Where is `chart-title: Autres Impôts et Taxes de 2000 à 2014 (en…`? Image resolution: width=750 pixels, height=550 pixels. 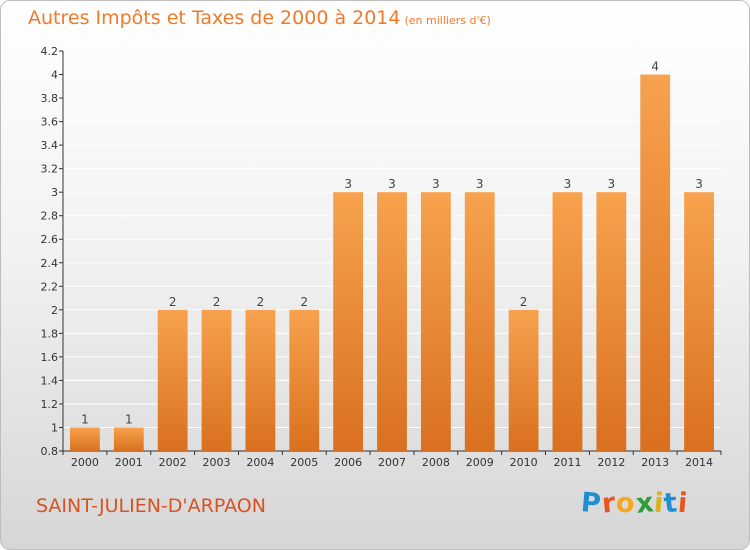 chart-title: Autres Impôts et Taxes de 2000 à 2014 (en… is located at coordinates (259, 18).